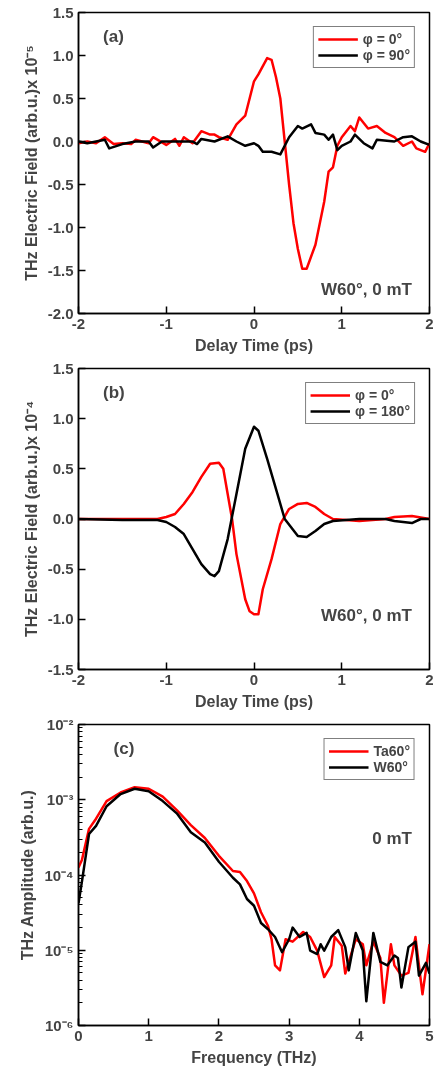 This screenshot has width=441, height=1069. Describe the element at coordinates (31, 163) in the screenshot. I see `y-axis-title: THz Electric Field (arb.u.)x 10⁻⁵` at that location.